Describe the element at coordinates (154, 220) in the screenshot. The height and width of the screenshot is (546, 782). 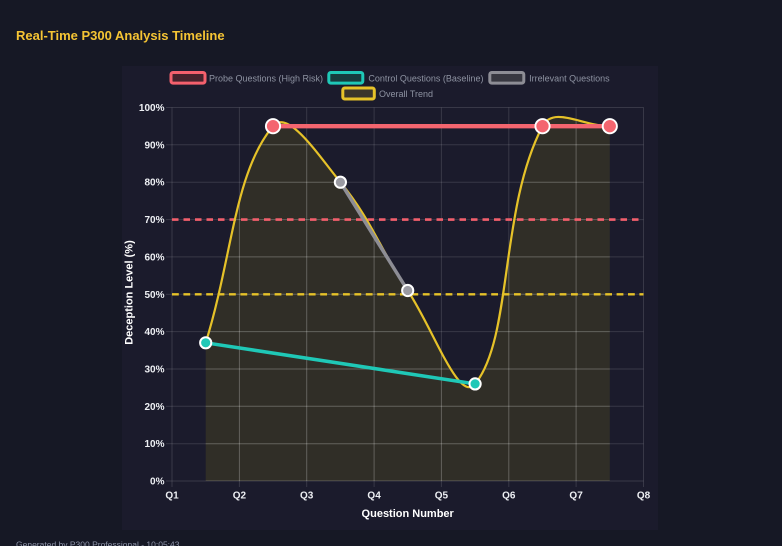
I see `svg-text: 70%` at that location.